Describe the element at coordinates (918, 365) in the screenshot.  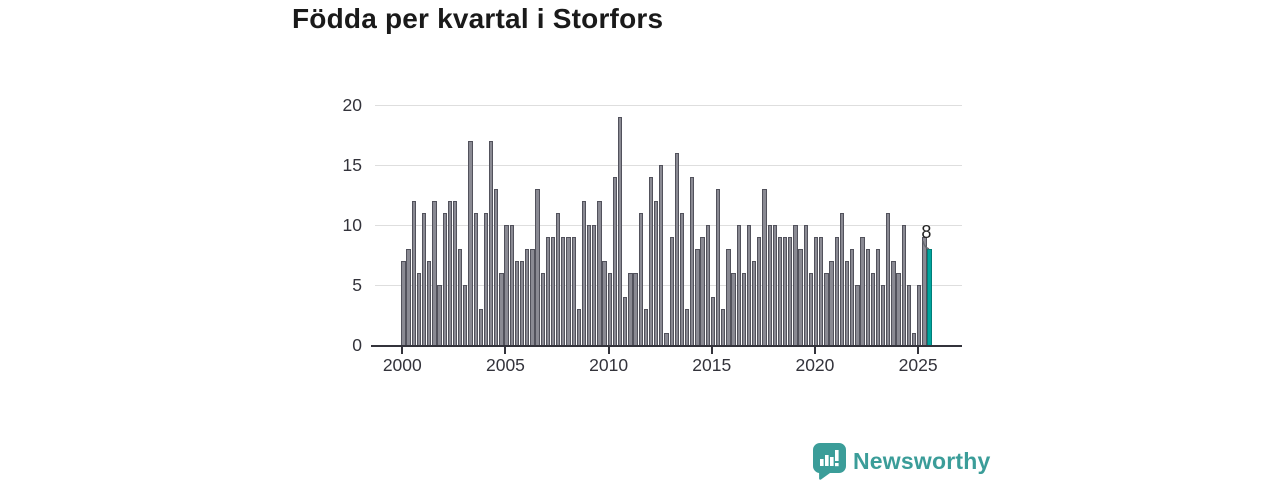
I see `x-axis-label: 2025` at that location.